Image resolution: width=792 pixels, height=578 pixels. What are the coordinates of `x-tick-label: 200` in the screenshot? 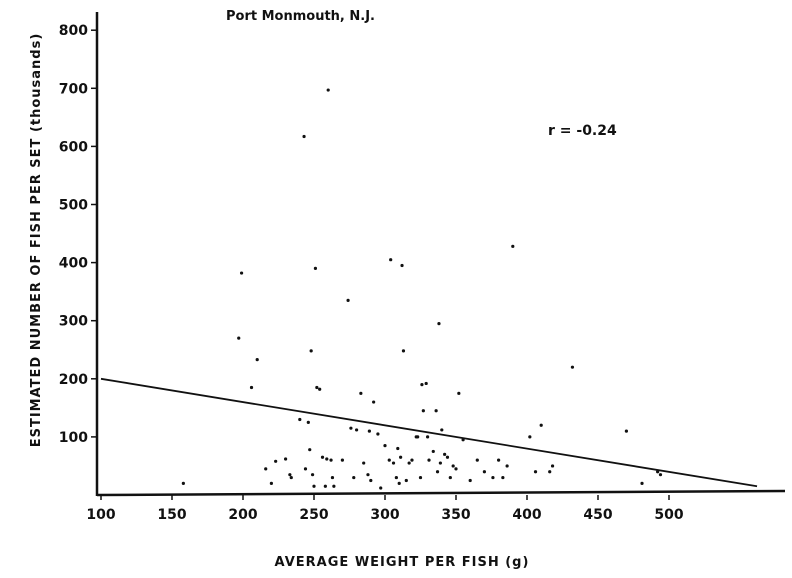 It's located at (242, 515).